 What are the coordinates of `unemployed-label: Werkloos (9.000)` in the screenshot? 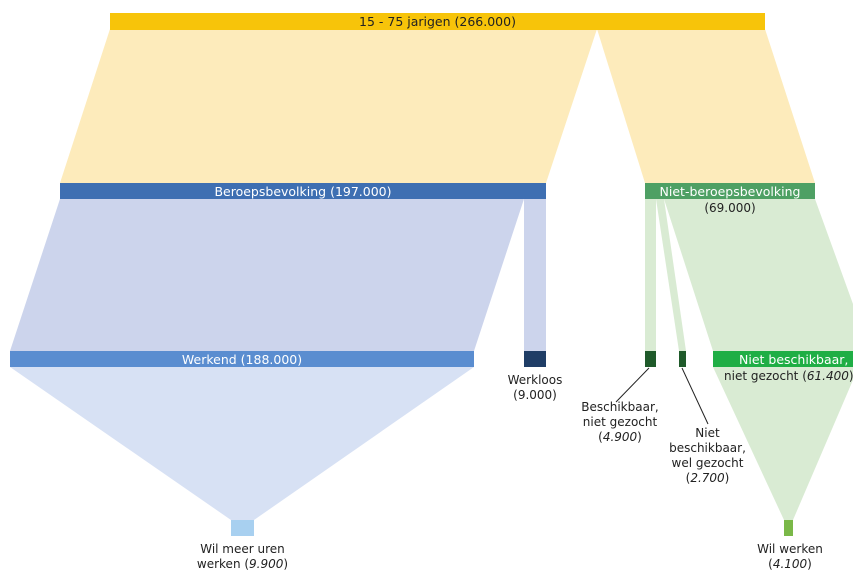 It's located at (535, 388).